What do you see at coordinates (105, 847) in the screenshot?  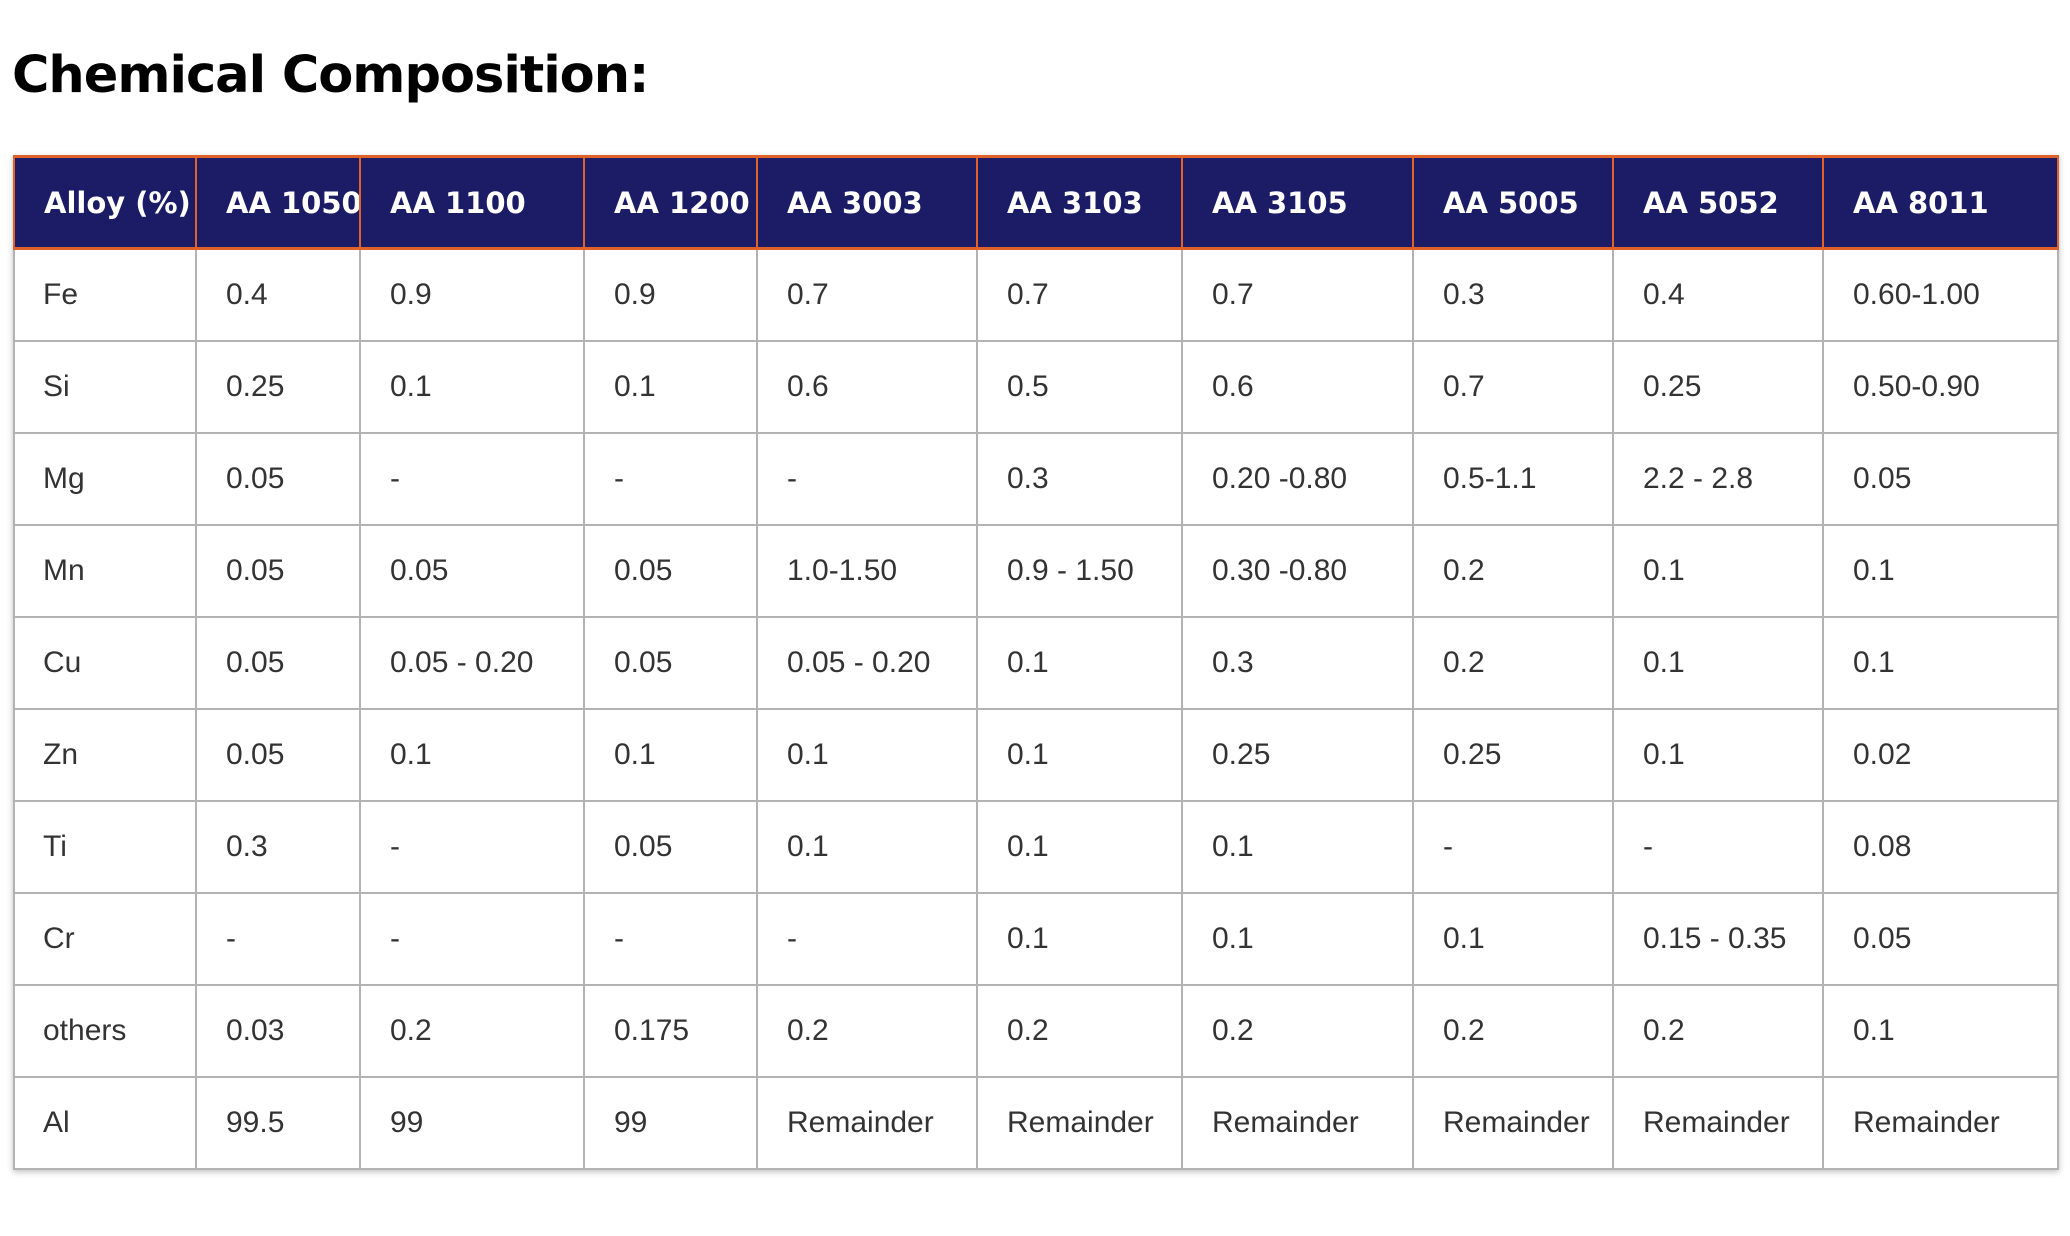 I see `element-label-cell: Ti` at bounding box center [105, 847].